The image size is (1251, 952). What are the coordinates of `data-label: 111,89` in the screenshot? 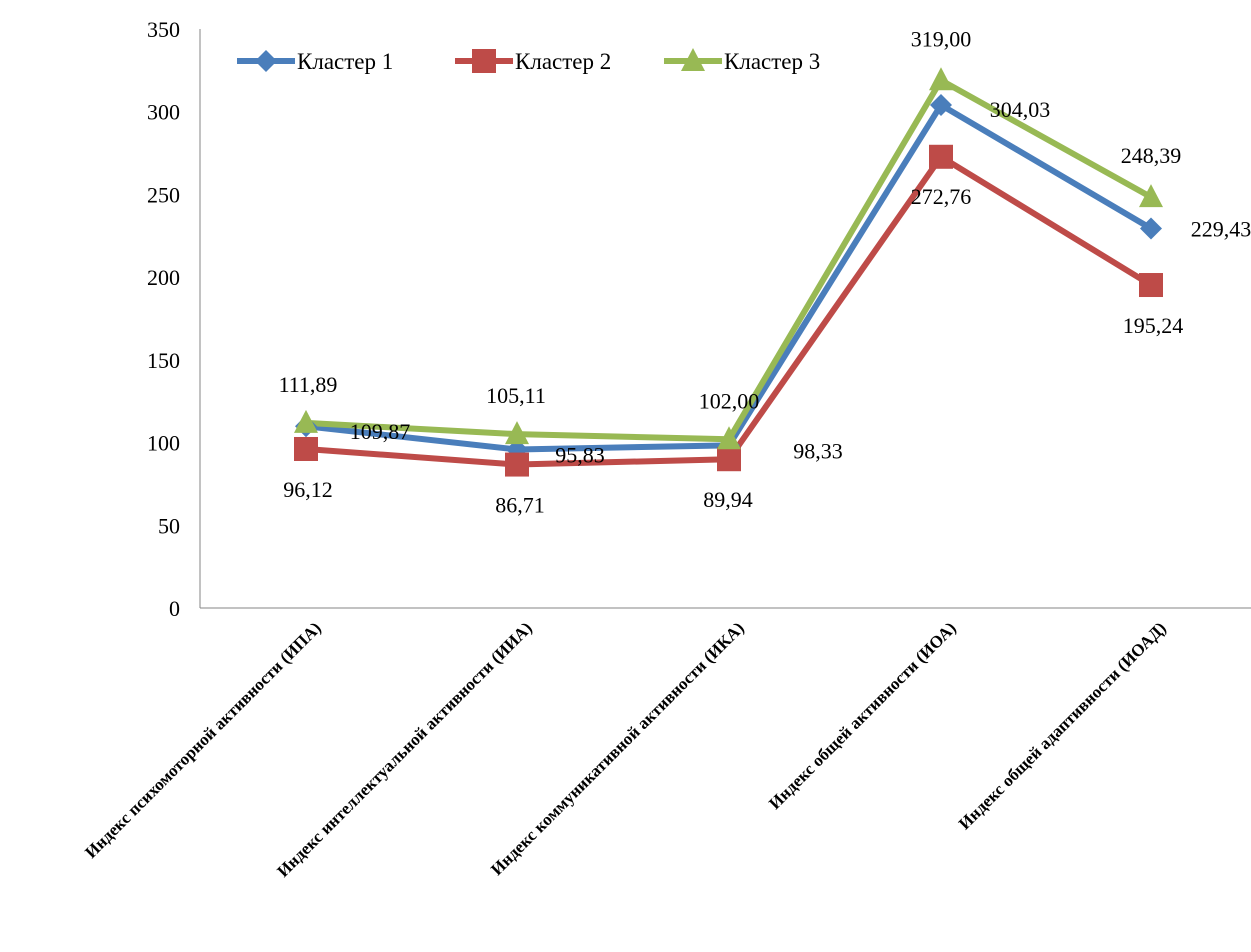 It's located at (308, 384).